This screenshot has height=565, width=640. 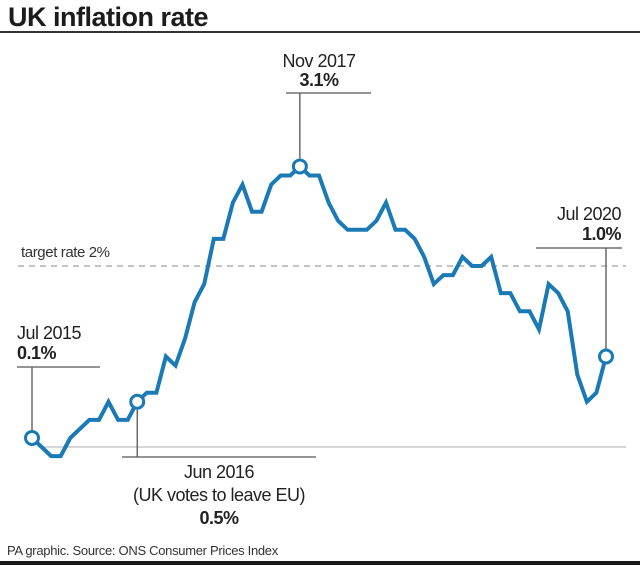 What do you see at coordinates (137, 401) in the screenshot?
I see `marker-jun-2016` at bounding box center [137, 401].